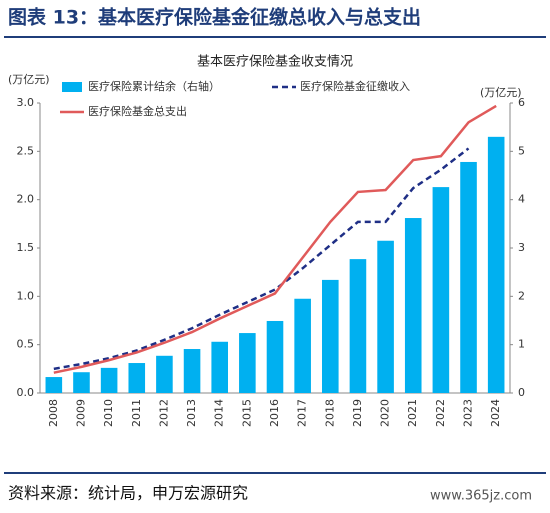 This screenshot has height=513, width=550. I want to click on legend-swatch, so click(72, 87).